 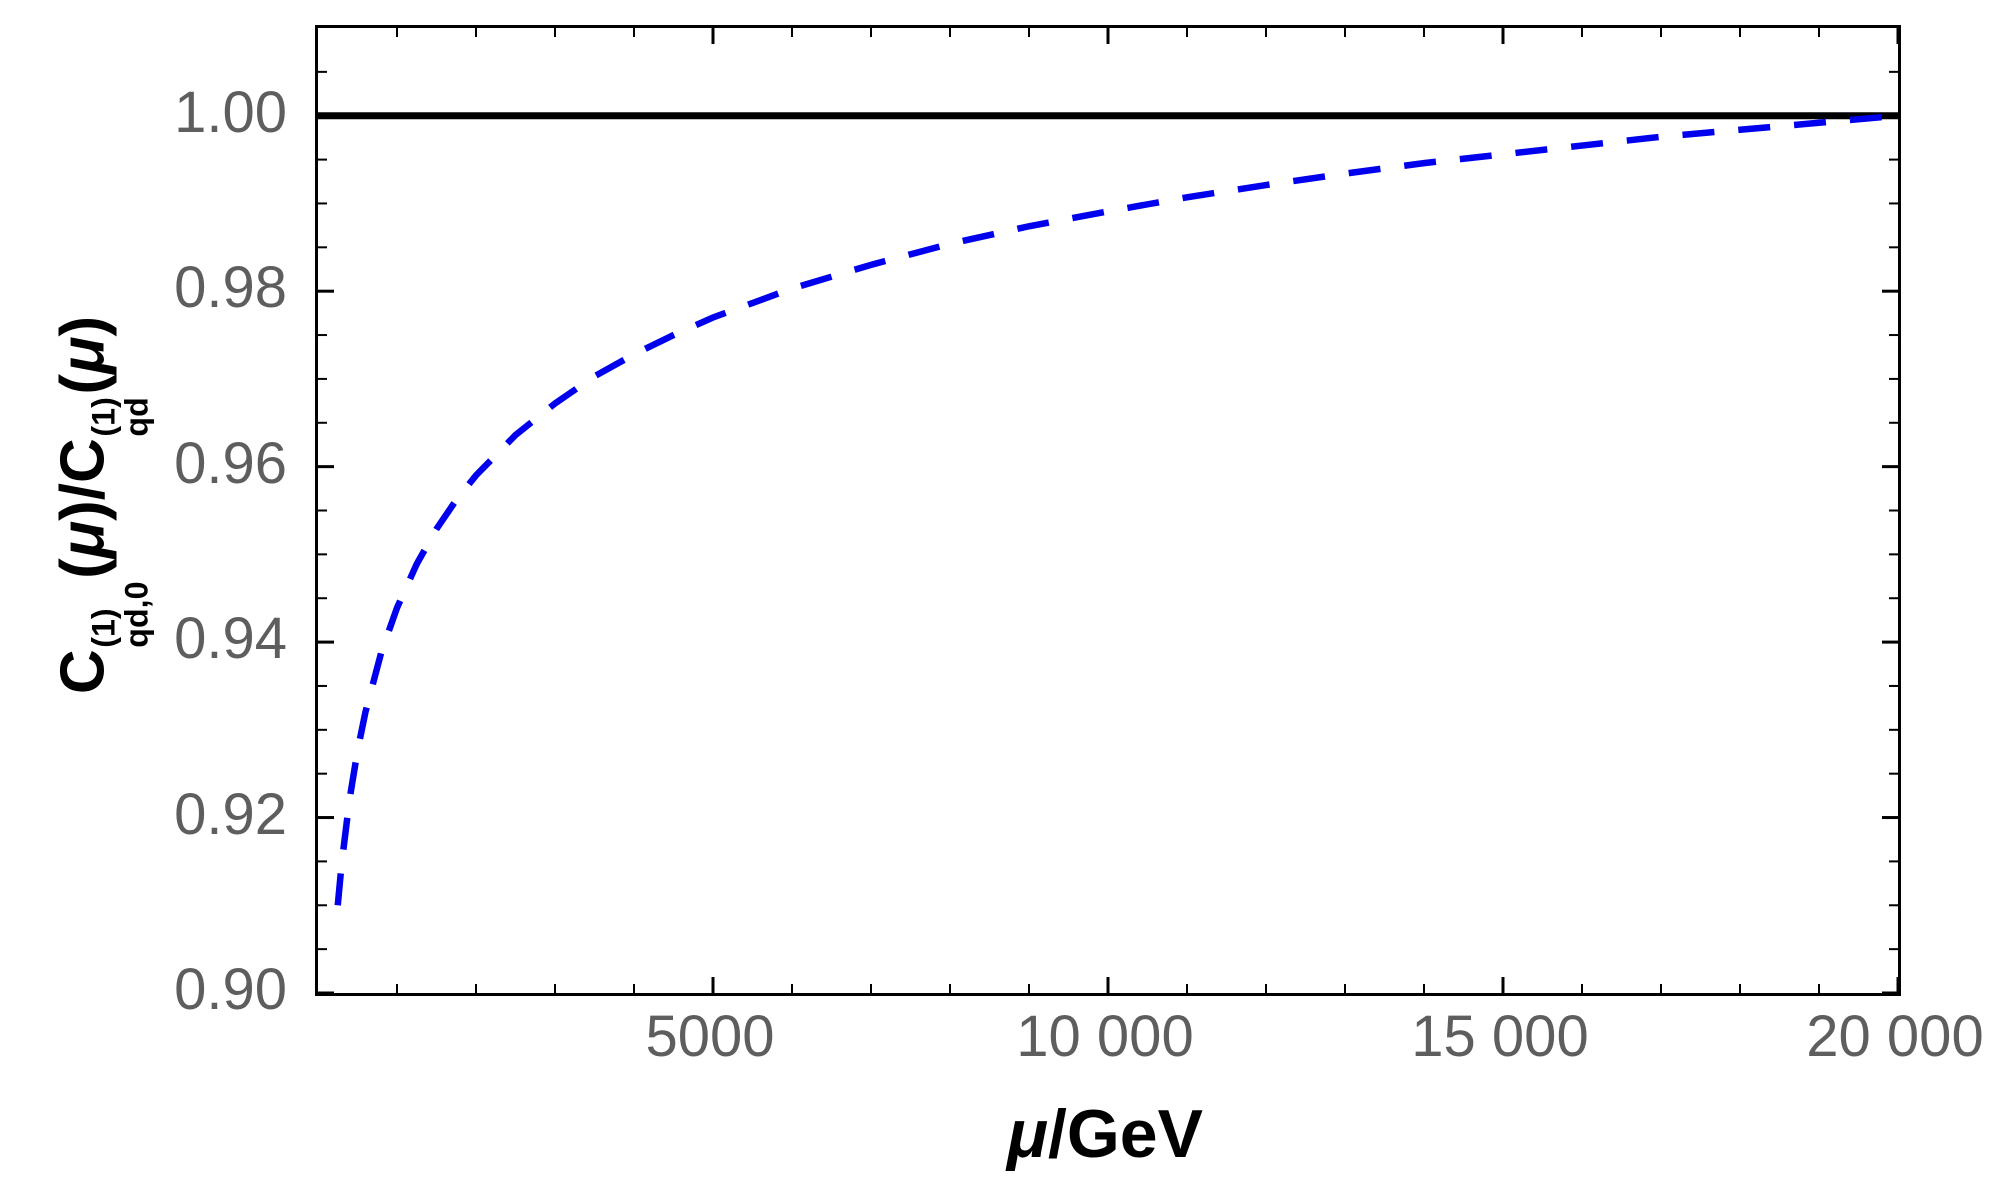 I want to click on xlabel-unit: /GeV, so click(x=1125, y=1134).